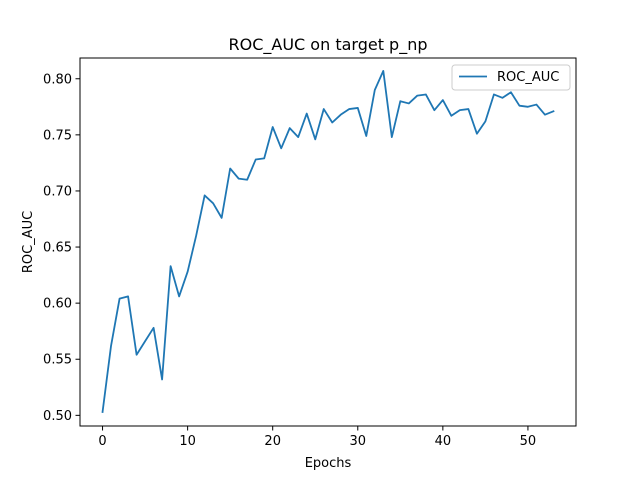 This screenshot has height=480, width=640. What do you see at coordinates (57, 416) in the screenshot?
I see `y-tick-label: 0.50` at bounding box center [57, 416].